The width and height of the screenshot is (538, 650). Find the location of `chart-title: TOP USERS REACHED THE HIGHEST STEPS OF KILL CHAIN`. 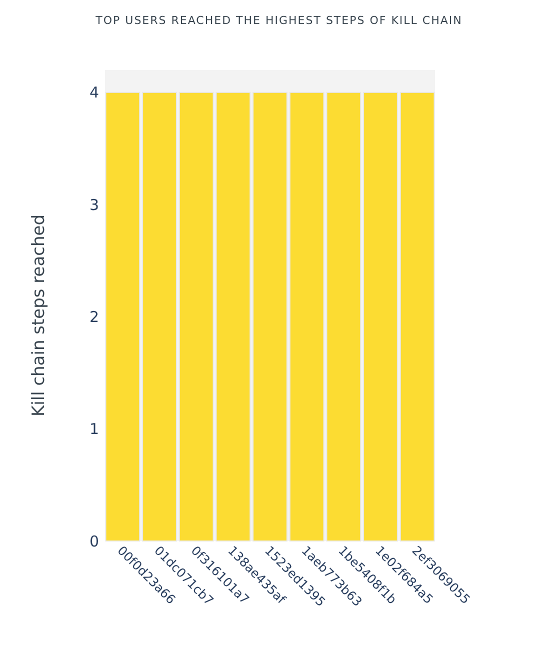

chart-title: TOP USERS REACHED THE HIGHEST STEPS OF KILL CHAIN is located at coordinates (278, 20).